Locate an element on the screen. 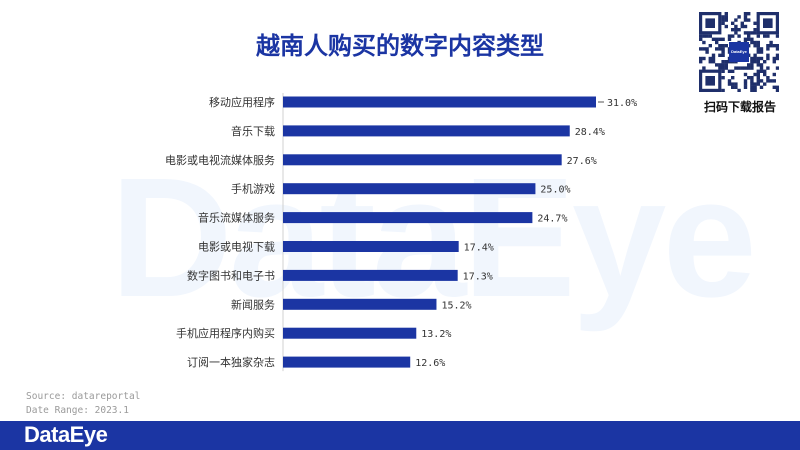  chart-title: 越南人购买的数字内容类型 is located at coordinates (400, 46).